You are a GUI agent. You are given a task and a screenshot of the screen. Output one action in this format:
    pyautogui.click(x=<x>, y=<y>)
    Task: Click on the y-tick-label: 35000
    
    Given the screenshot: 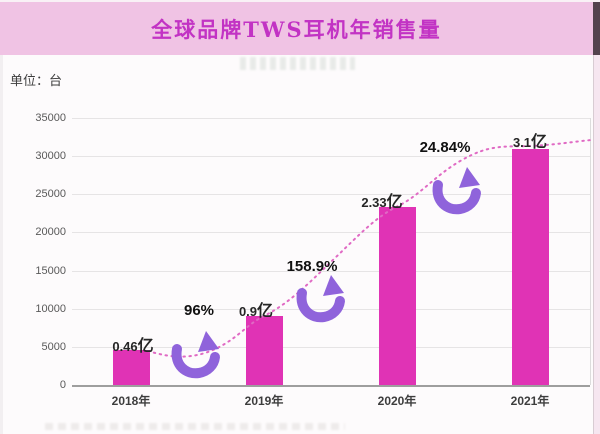 What is the action you would take?
    pyautogui.click(x=50, y=118)
    